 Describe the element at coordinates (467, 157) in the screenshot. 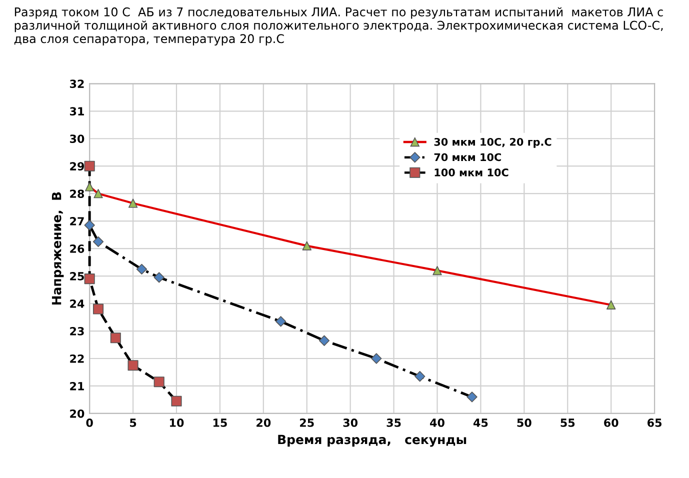

I see `legend-label: 70 мкм 10С` at that location.